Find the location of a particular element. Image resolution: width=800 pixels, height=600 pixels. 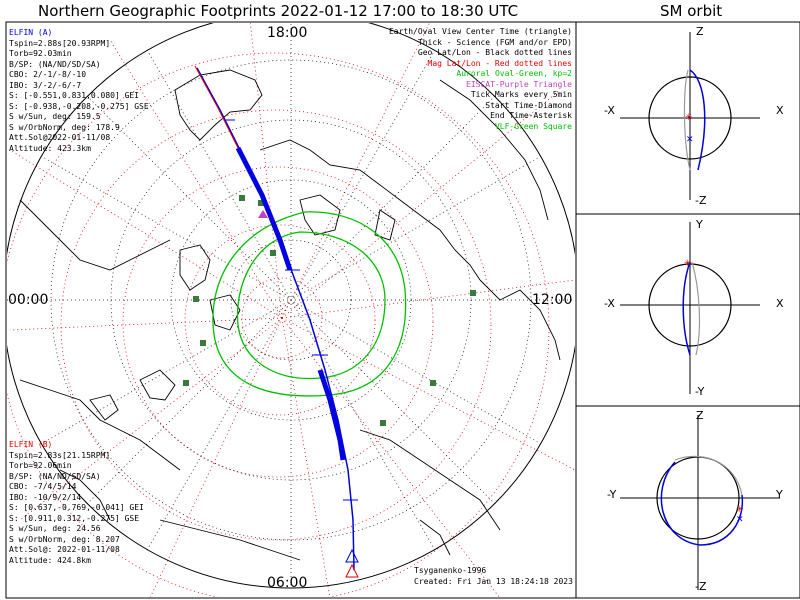

legend-item-vlf: VLF-Green Square is located at coordinates (533, 126).